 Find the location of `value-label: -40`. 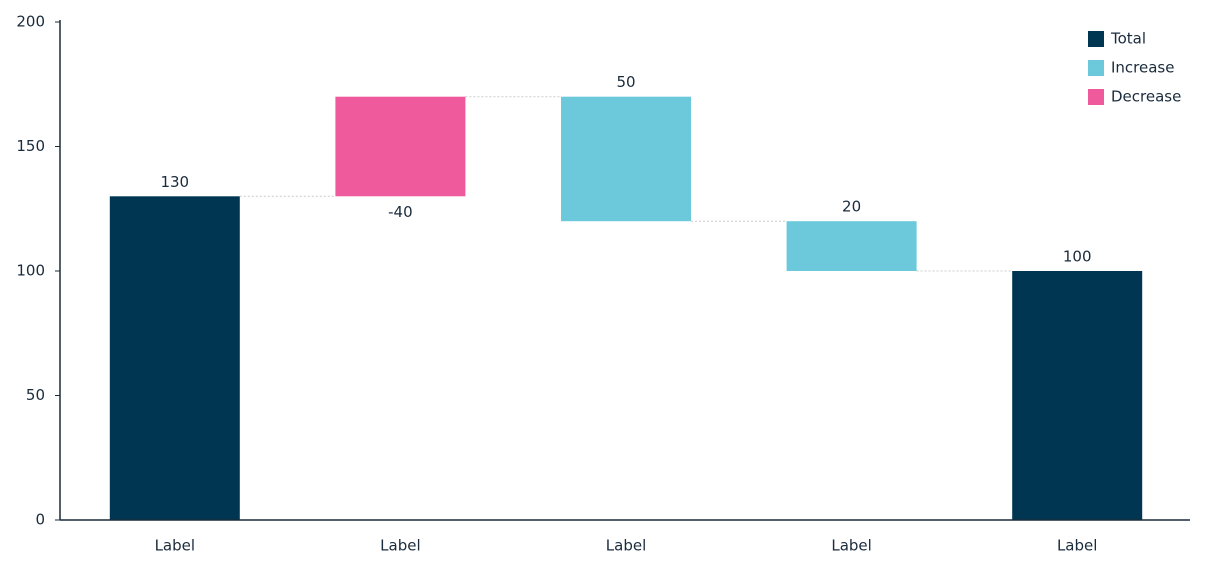

value-label: -40 is located at coordinates (400, 212).